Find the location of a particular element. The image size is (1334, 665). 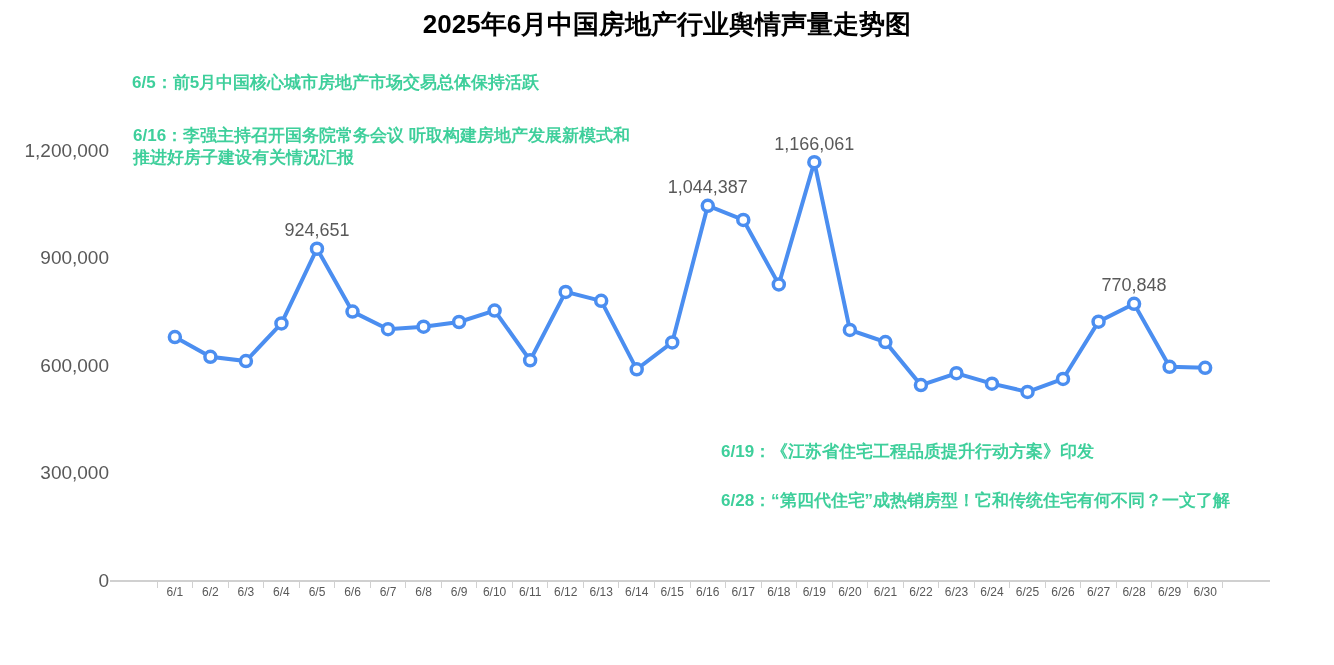

data-label: 924,651 is located at coordinates (317, 230).